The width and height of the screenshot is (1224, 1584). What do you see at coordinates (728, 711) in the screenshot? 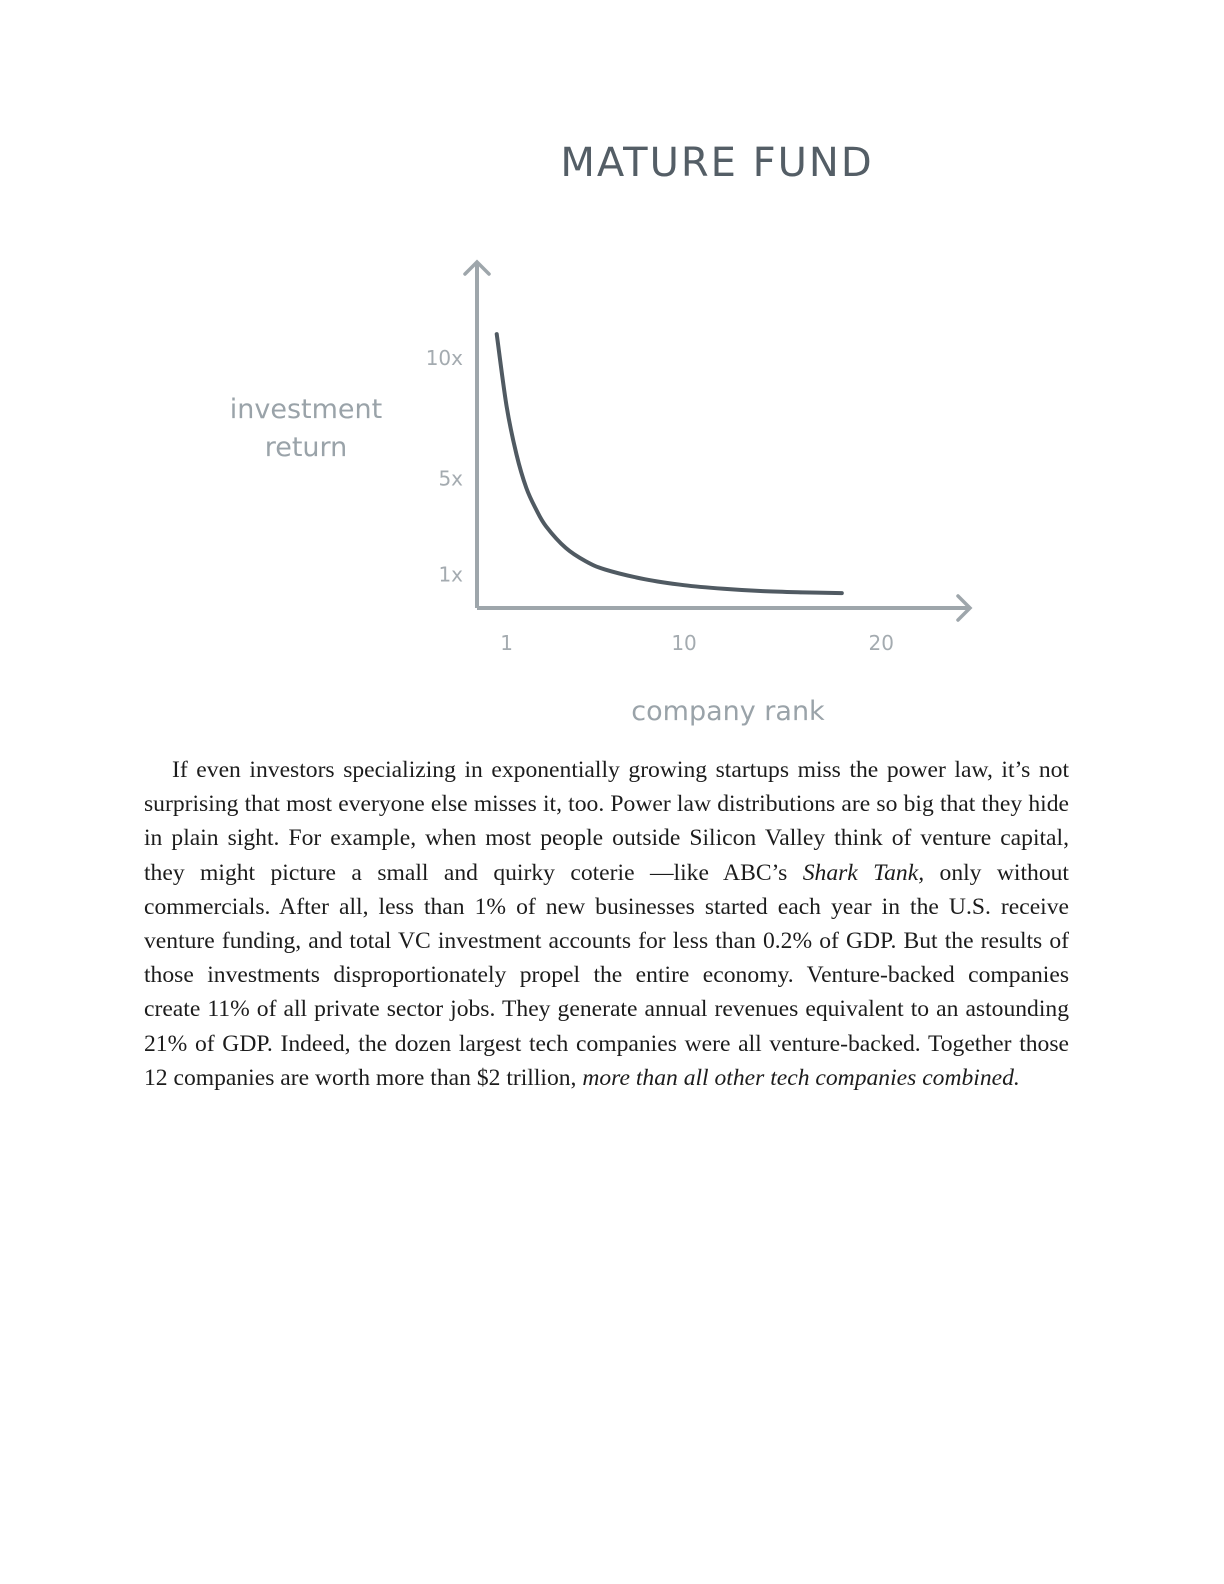
I see `x-axis-title: company rank` at bounding box center [728, 711].